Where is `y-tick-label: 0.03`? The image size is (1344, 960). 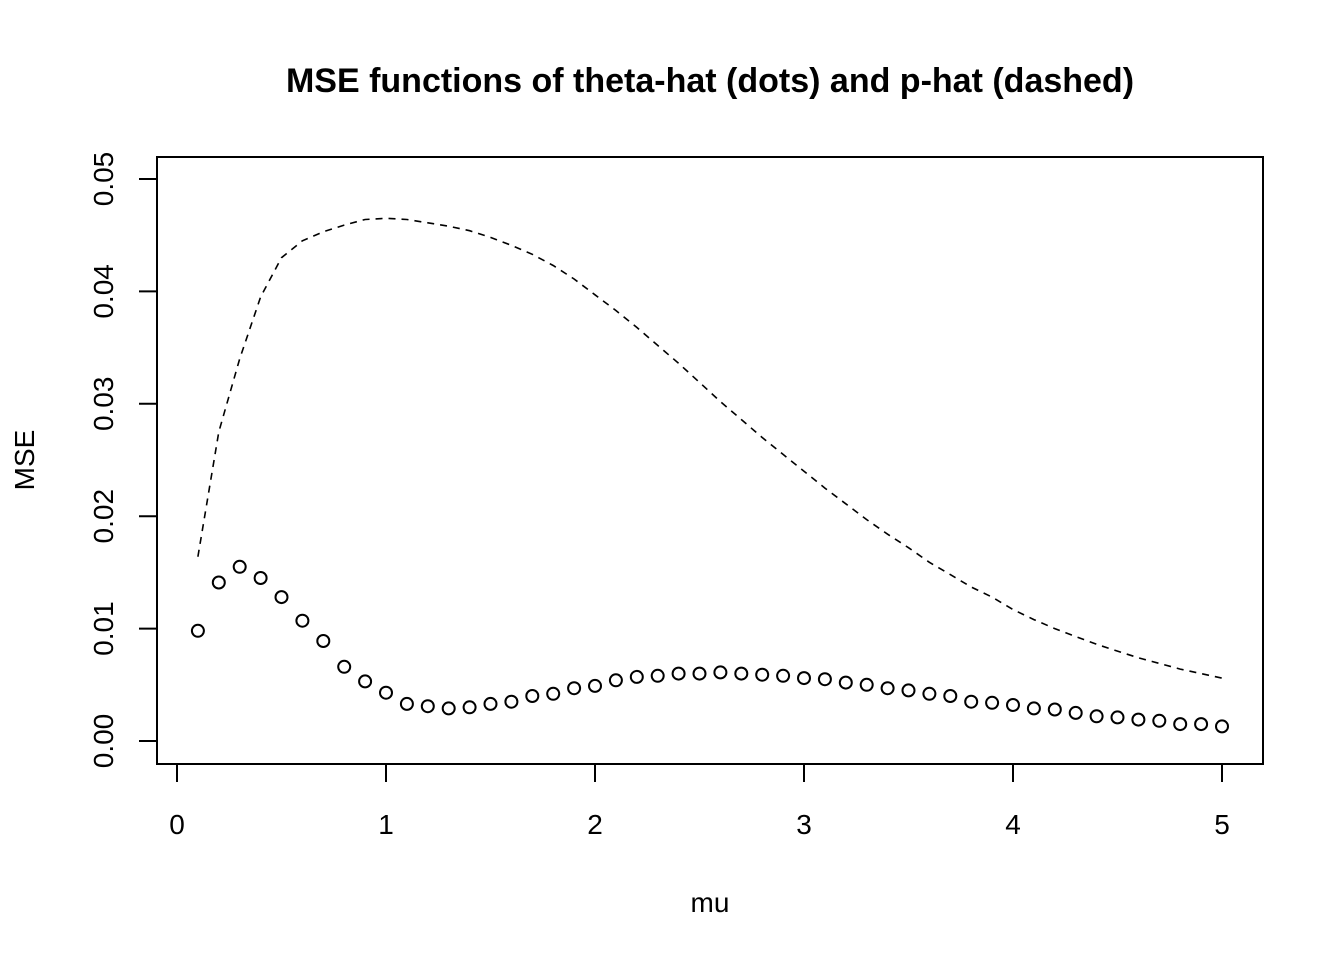 y-tick-label: 0.03 is located at coordinates (103, 404).